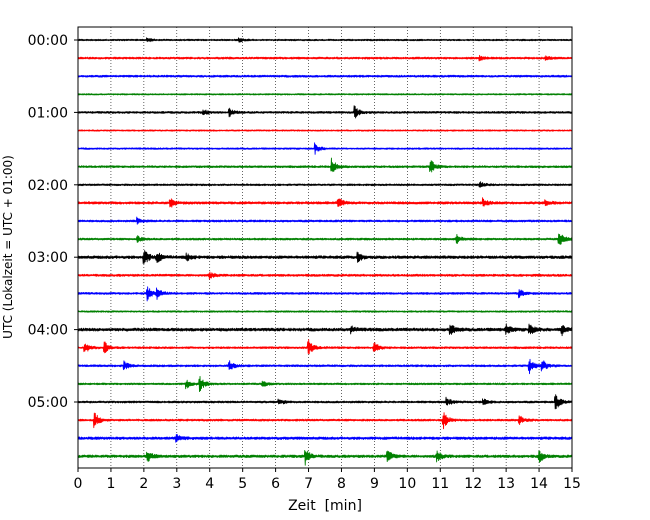 The width and height of the screenshot is (650, 520). I want to click on x-tick-label: 12, so click(473, 484).